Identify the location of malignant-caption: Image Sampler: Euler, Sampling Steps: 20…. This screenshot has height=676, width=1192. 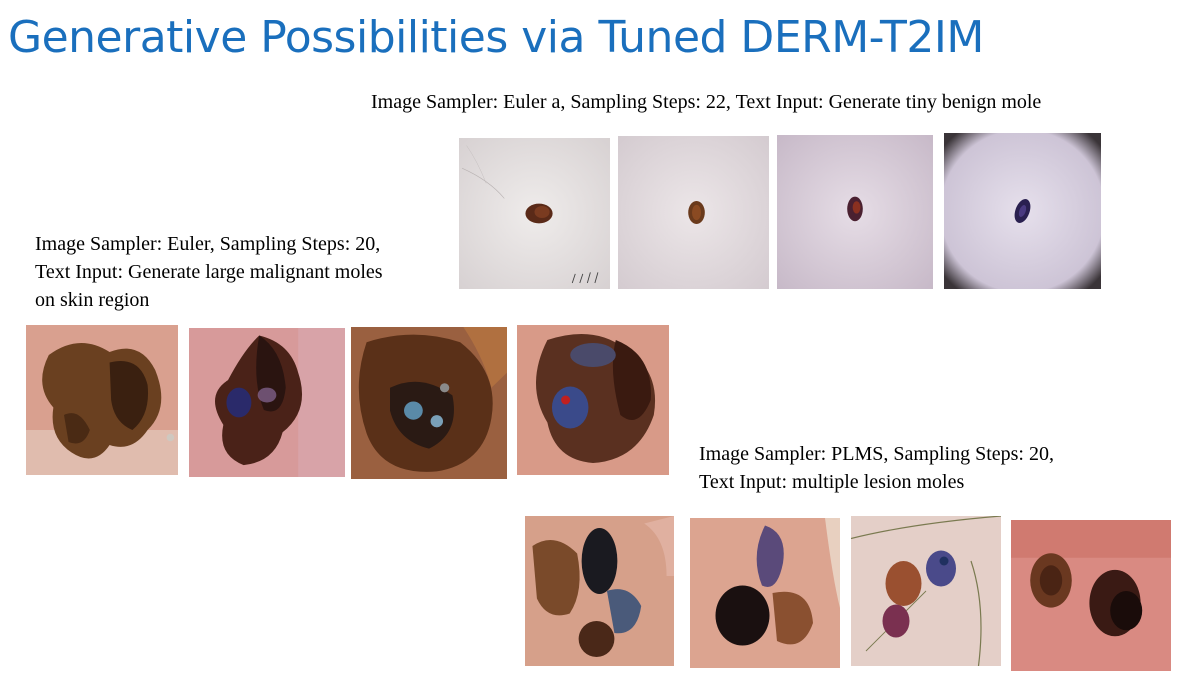
(209, 272).